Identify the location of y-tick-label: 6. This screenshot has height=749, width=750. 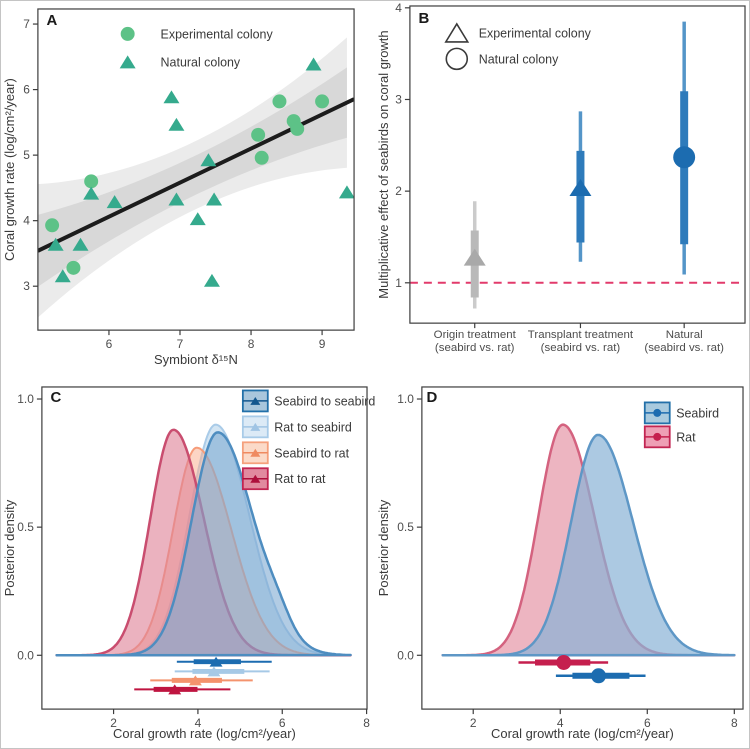
(26, 90).